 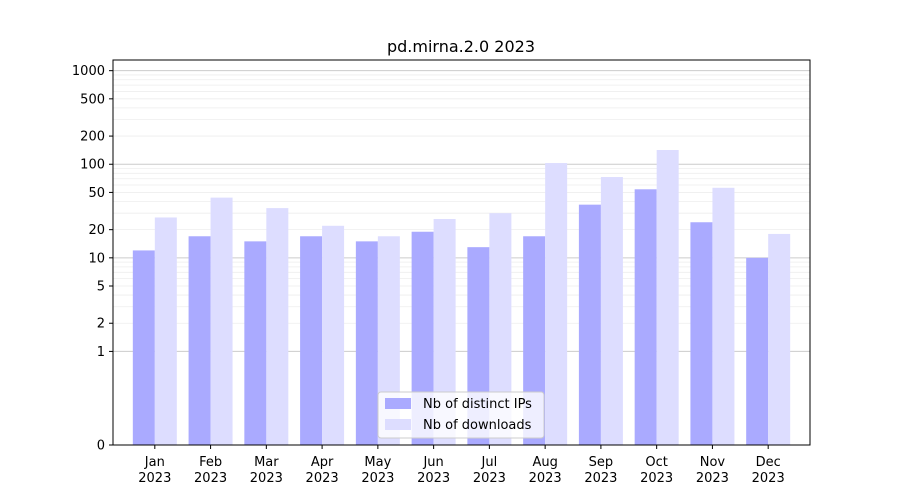 I want to click on x-tick-label-month: Jun, so click(x=432, y=462).